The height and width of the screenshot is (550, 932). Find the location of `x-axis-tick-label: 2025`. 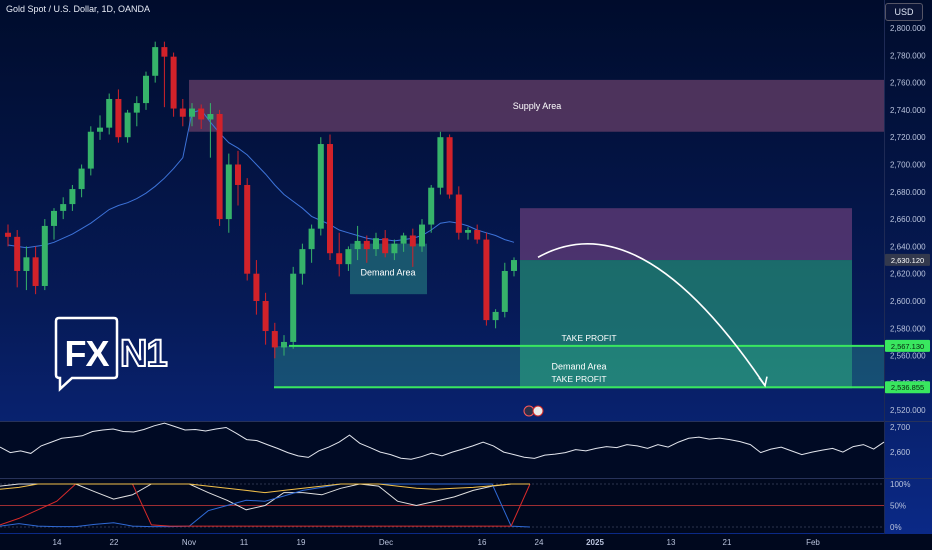

x-axis-tick-label: 2025 is located at coordinates (595, 542).